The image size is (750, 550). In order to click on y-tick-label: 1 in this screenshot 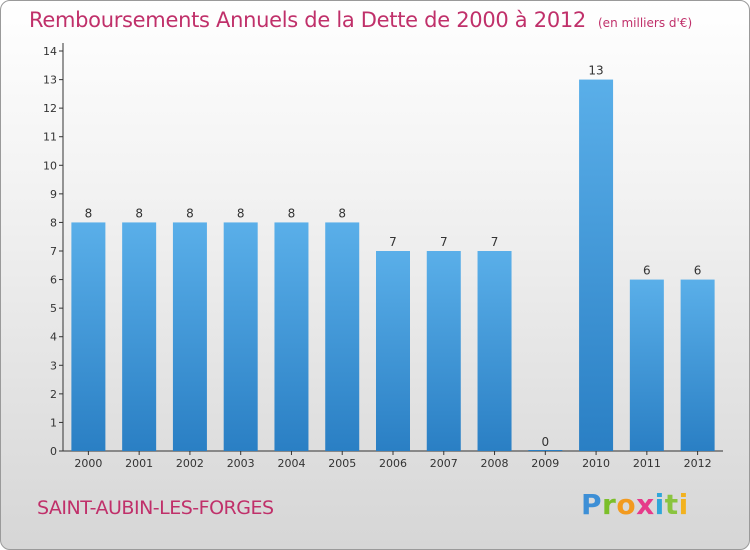, I will do `click(53, 422)`.